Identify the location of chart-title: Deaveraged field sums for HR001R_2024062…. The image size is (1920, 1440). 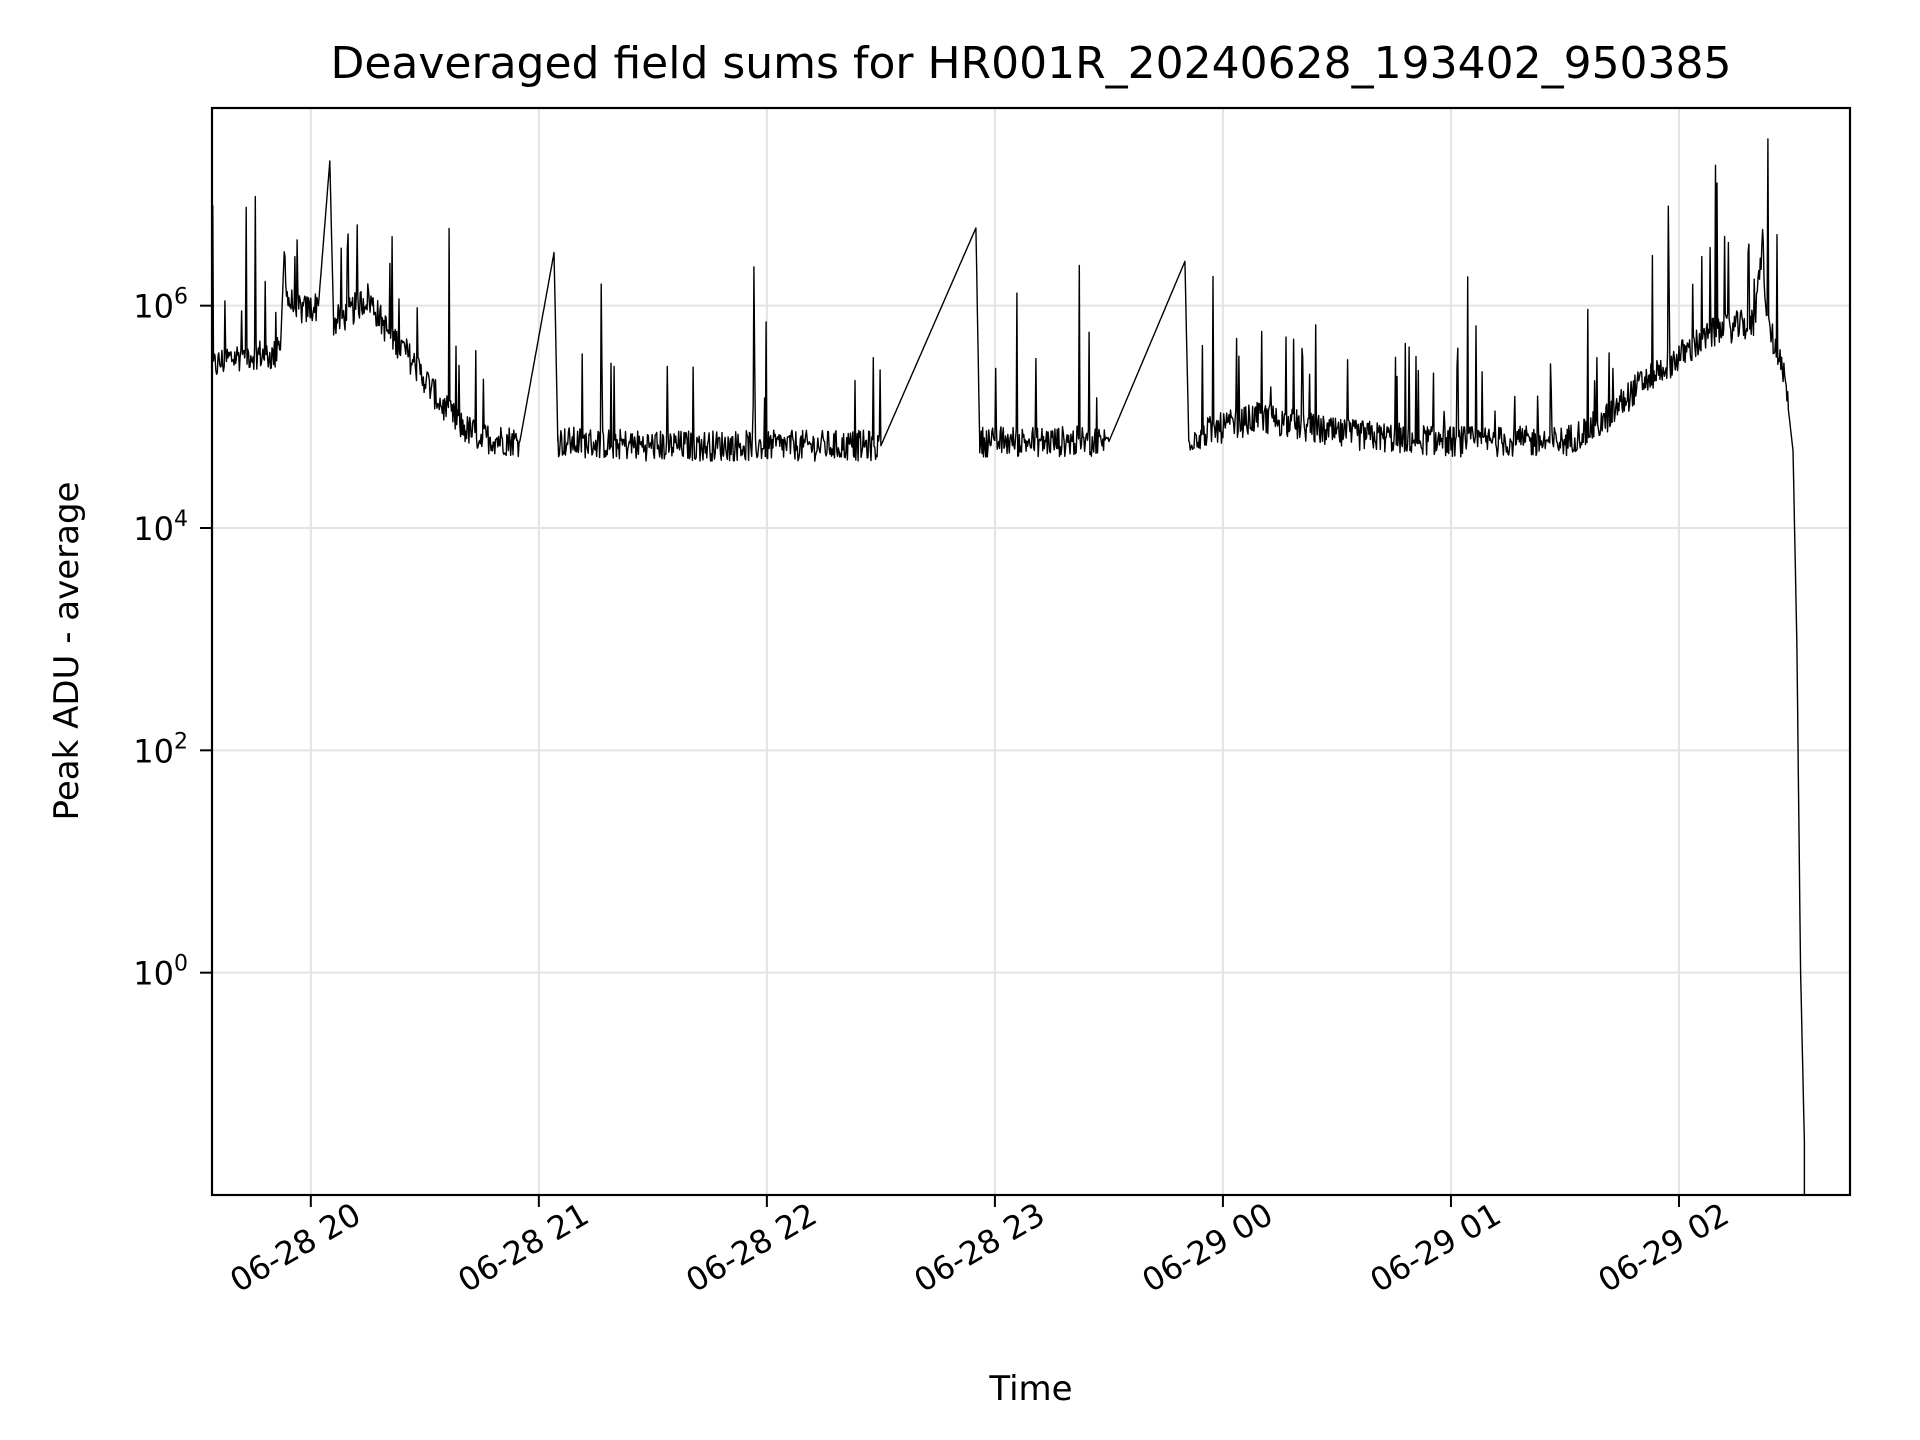
(1030, 63).